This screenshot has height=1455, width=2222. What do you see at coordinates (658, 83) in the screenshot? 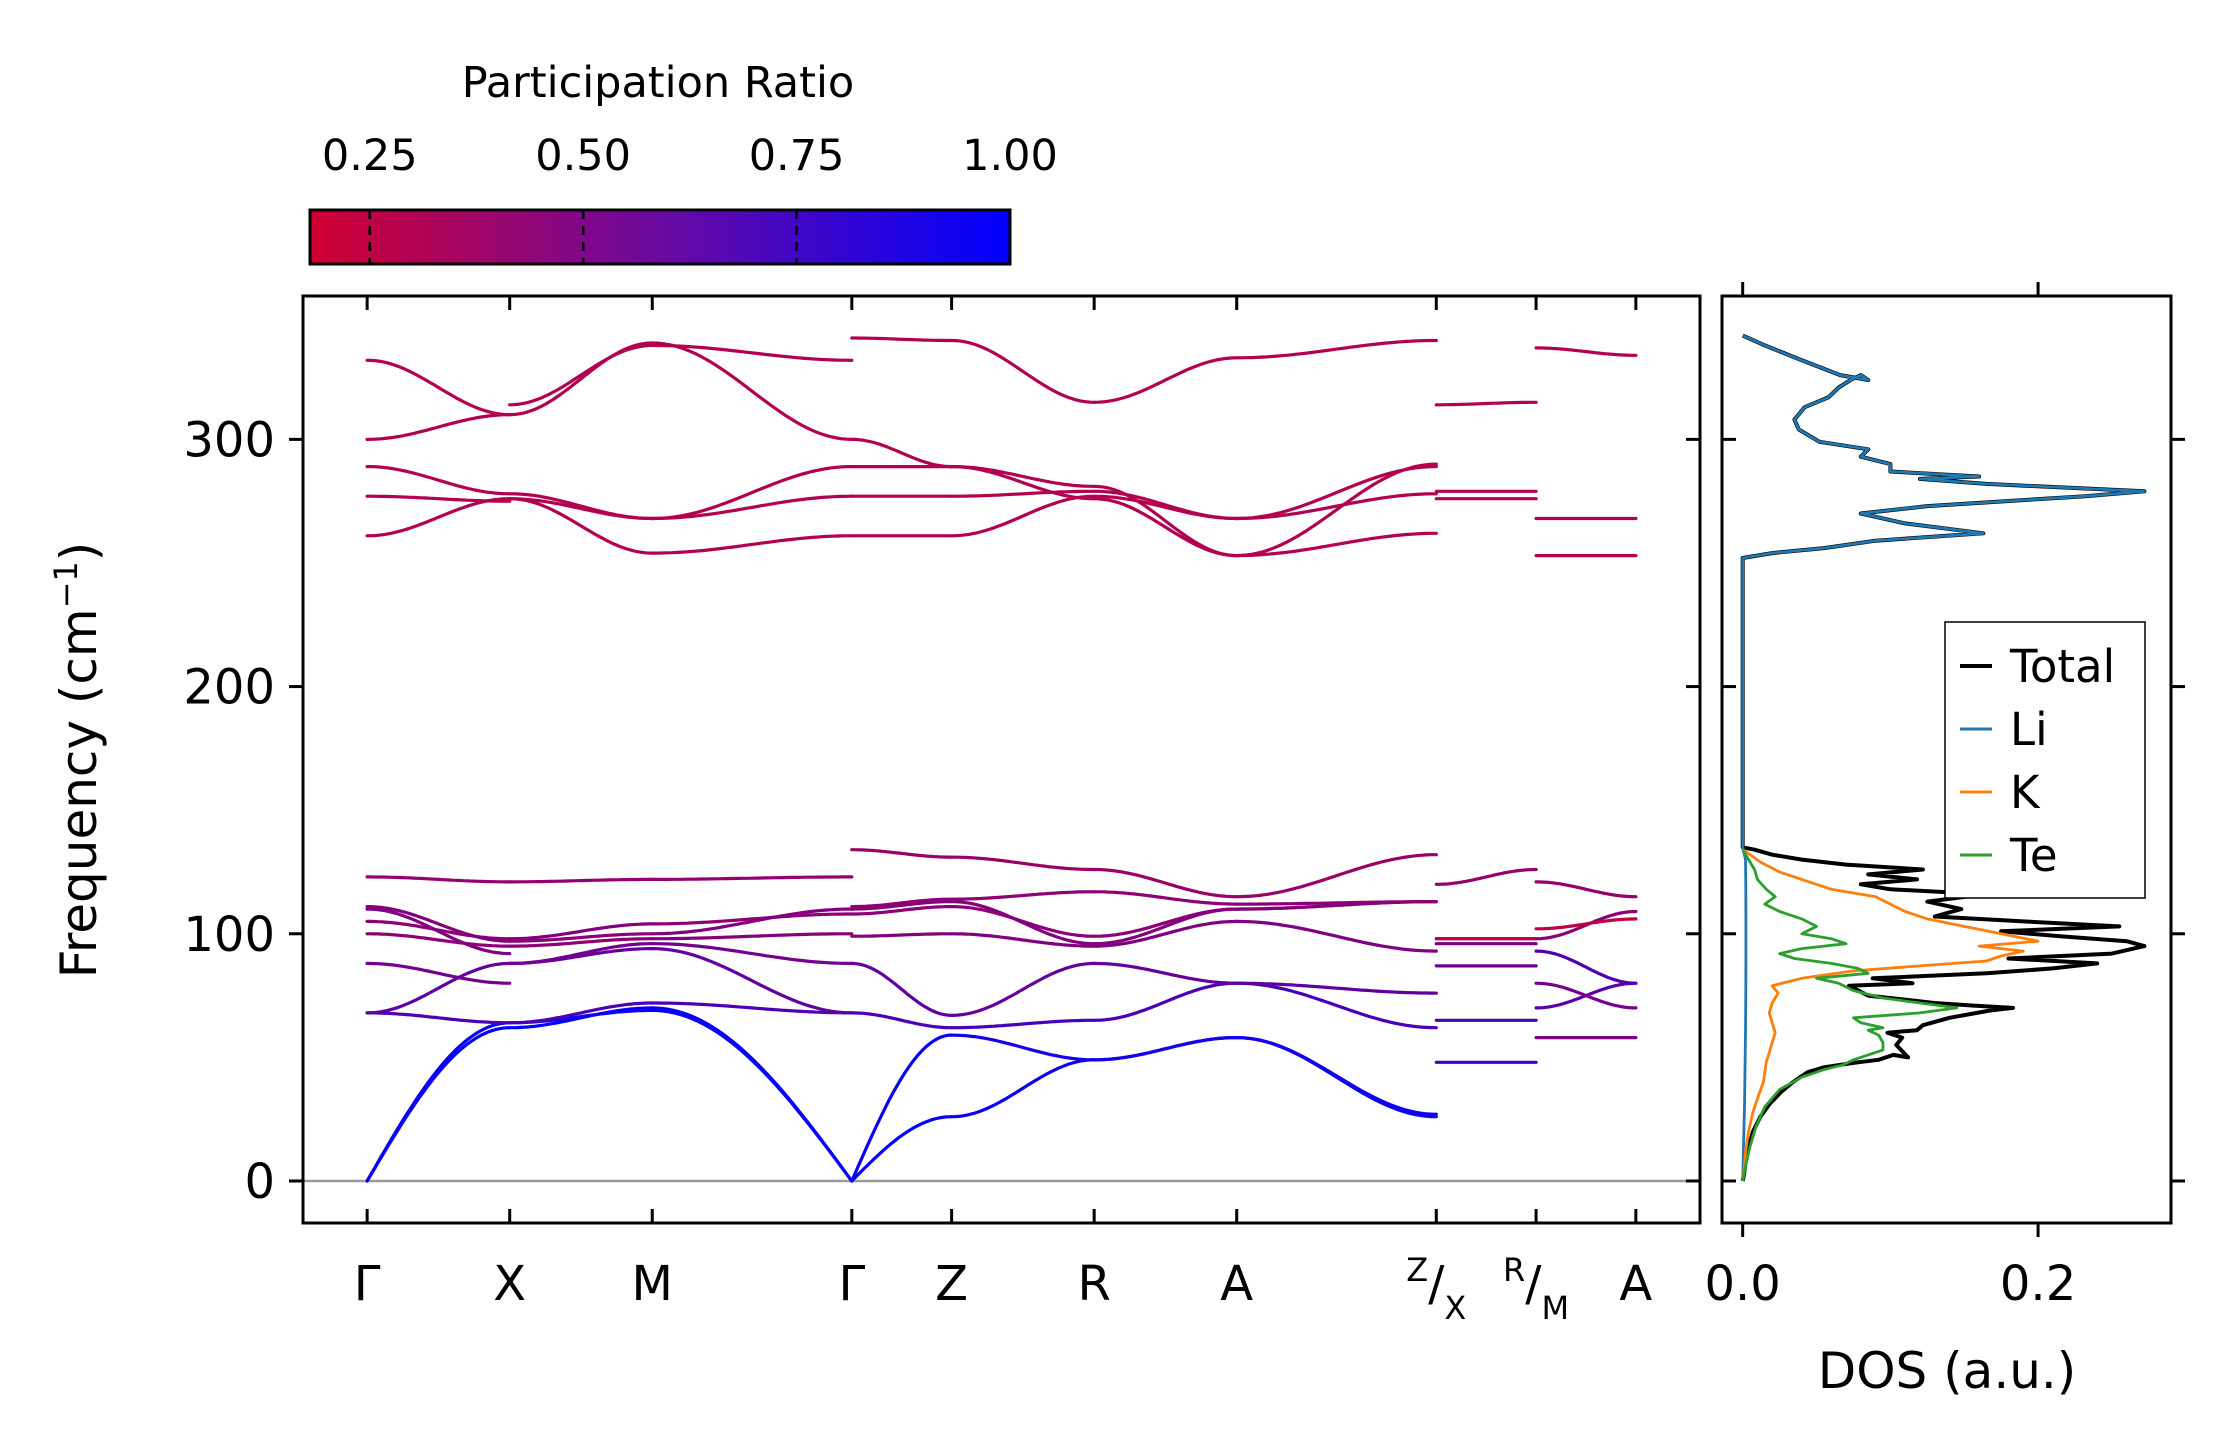
I see `colorbar-title: Participation Ratio` at bounding box center [658, 83].